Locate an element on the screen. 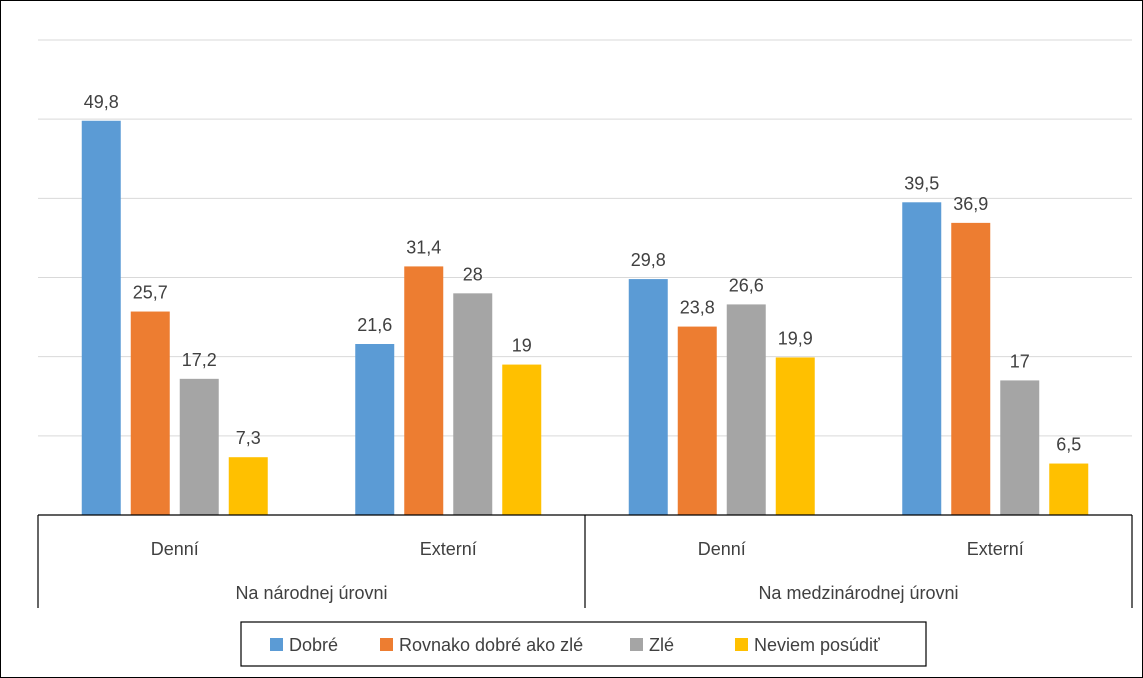  legend-label: Rovnako dobré ako zlé is located at coordinates (491, 645).